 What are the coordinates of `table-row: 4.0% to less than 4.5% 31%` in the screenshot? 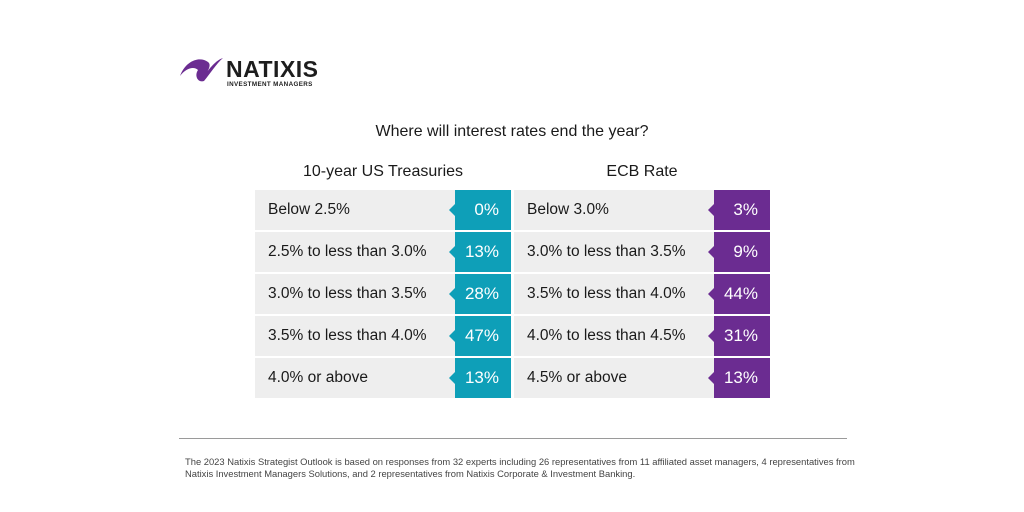 It's located at (642, 336).